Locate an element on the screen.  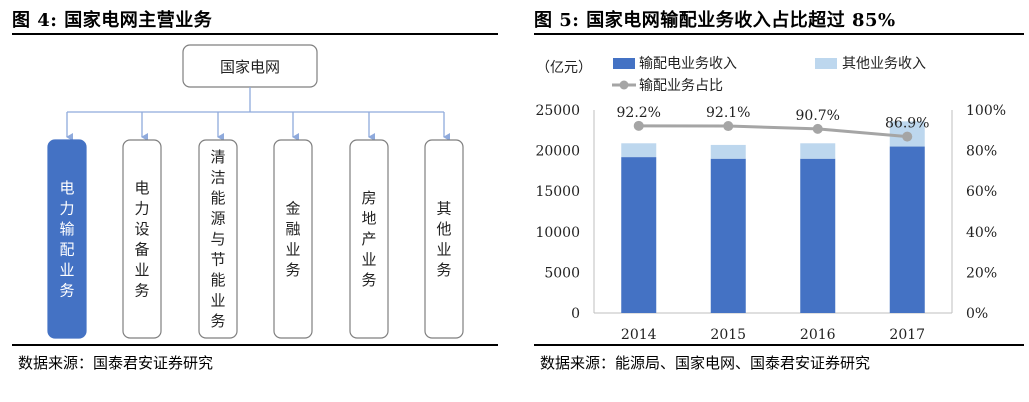
y2-tick-label: 0% is located at coordinates (977, 314).